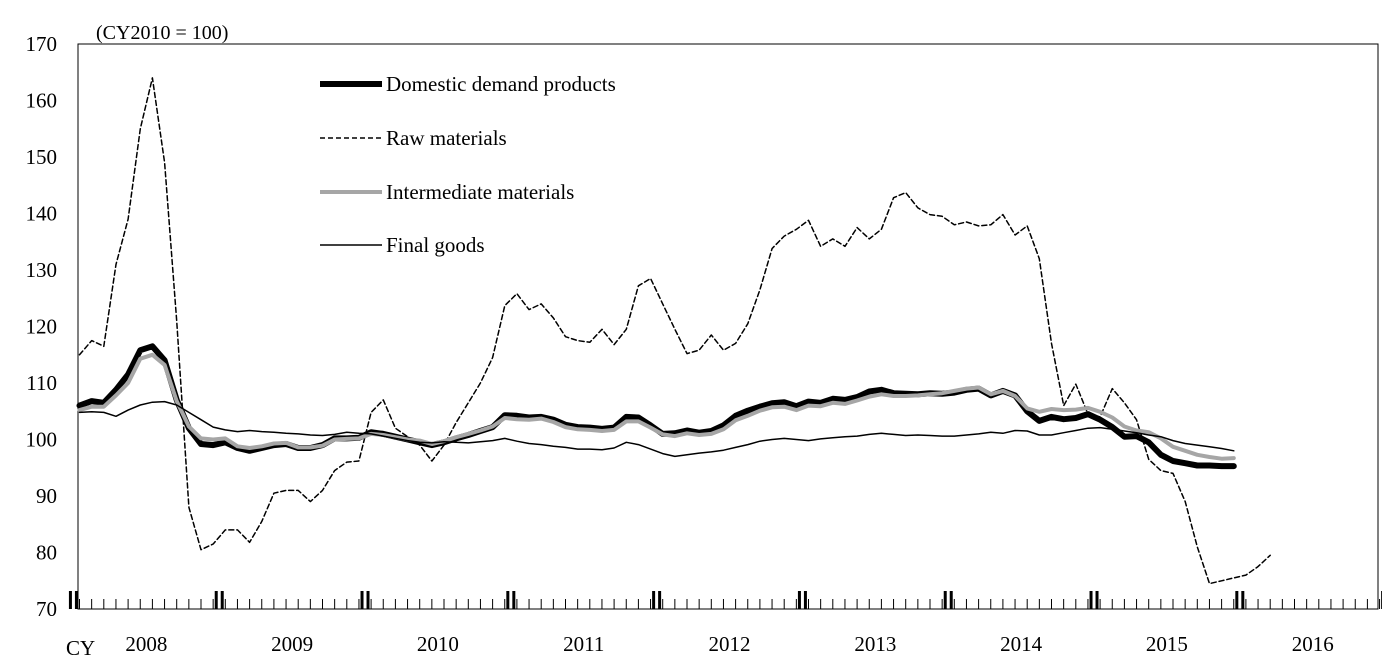 The height and width of the screenshot is (659, 1382). What do you see at coordinates (446, 138) in the screenshot?
I see `legend-label: Raw materials` at bounding box center [446, 138].